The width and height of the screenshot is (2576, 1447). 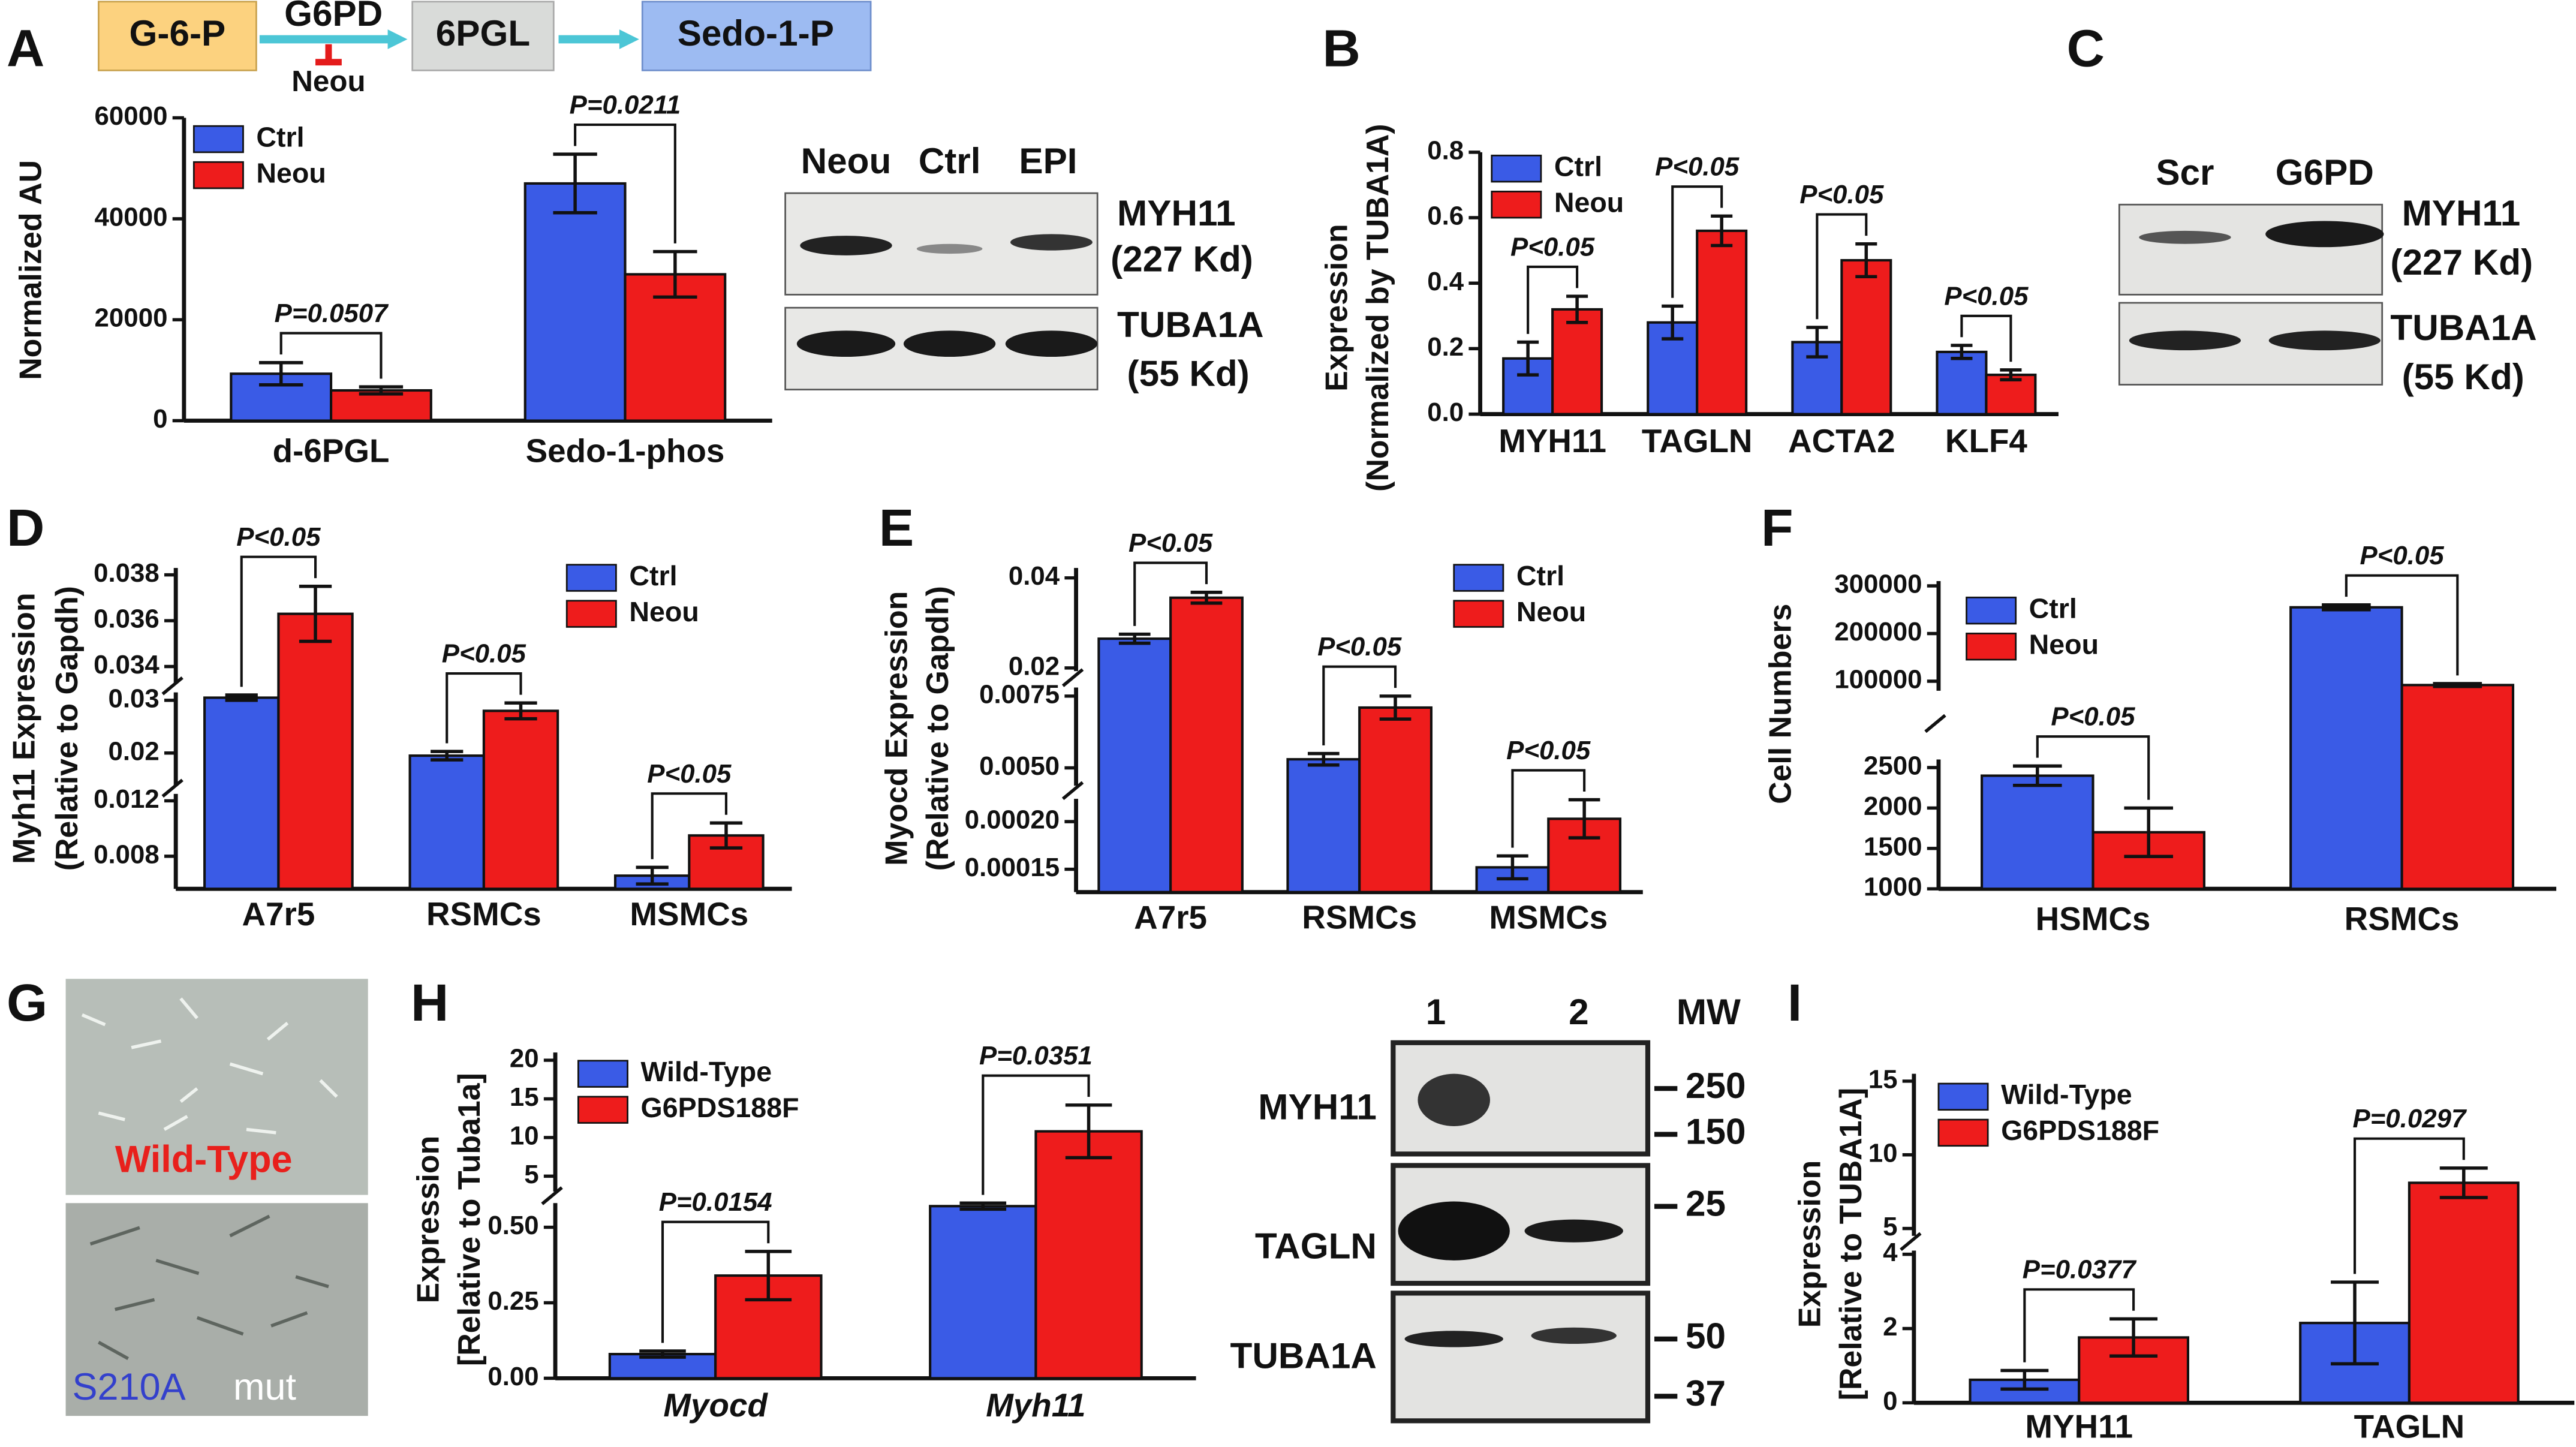 What do you see at coordinates (715, 1202) in the screenshot?
I see `p-value: P=0.0154` at bounding box center [715, 1202].